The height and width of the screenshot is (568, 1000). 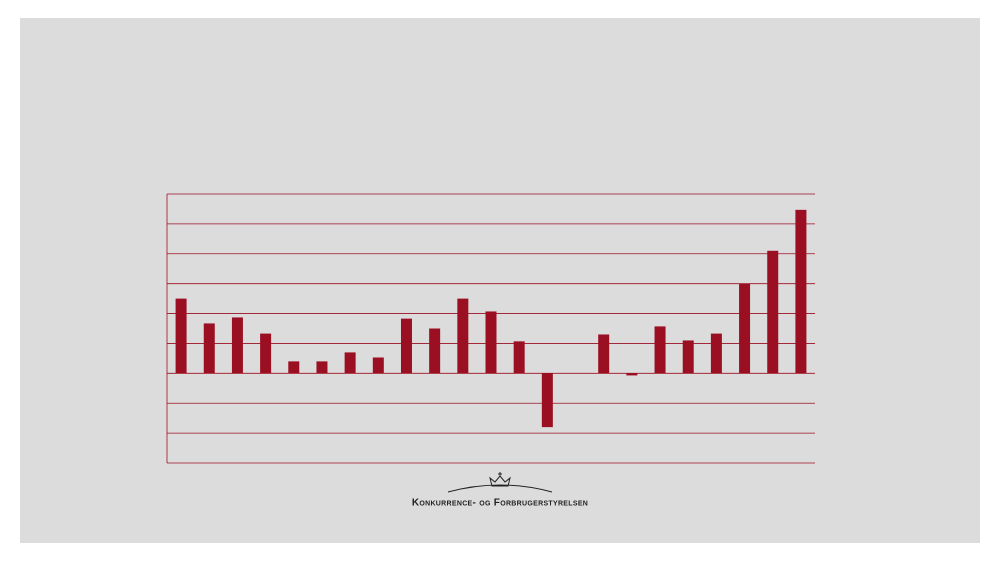 I want to click on logo, so click(x=500, y=482).